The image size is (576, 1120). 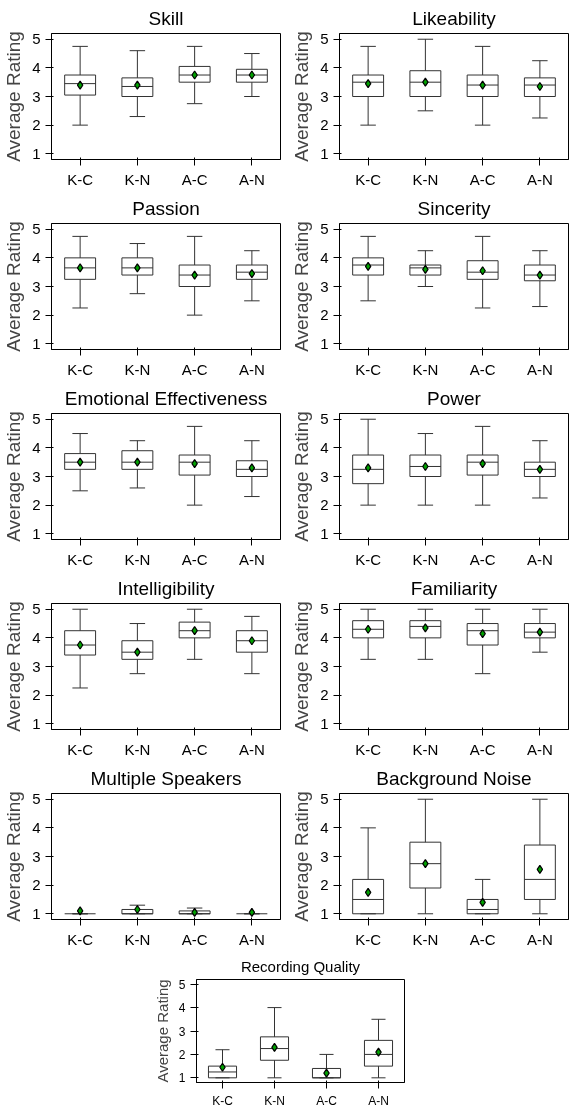 I want to click on chart-title: Passion, so click(x=166, y=208).